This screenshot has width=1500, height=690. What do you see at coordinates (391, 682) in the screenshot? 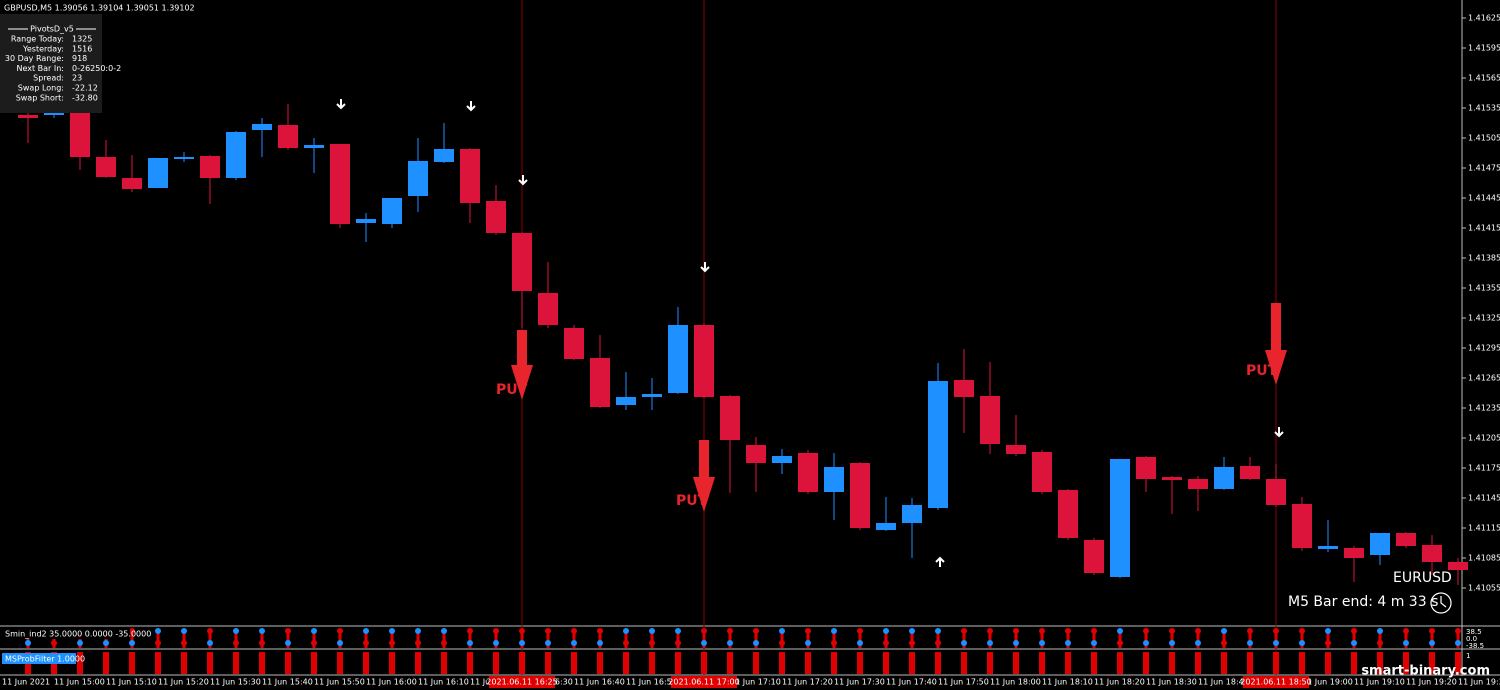
I see `x-tick-label: 11 Jun 16:00` at bounding box center [391, 682].